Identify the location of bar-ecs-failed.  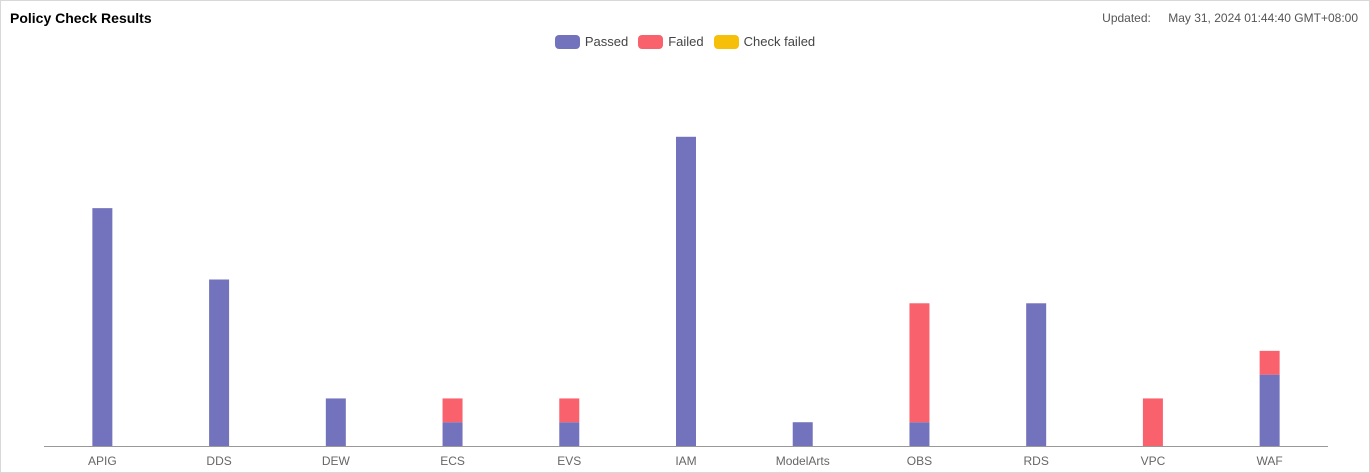
(452, 410).